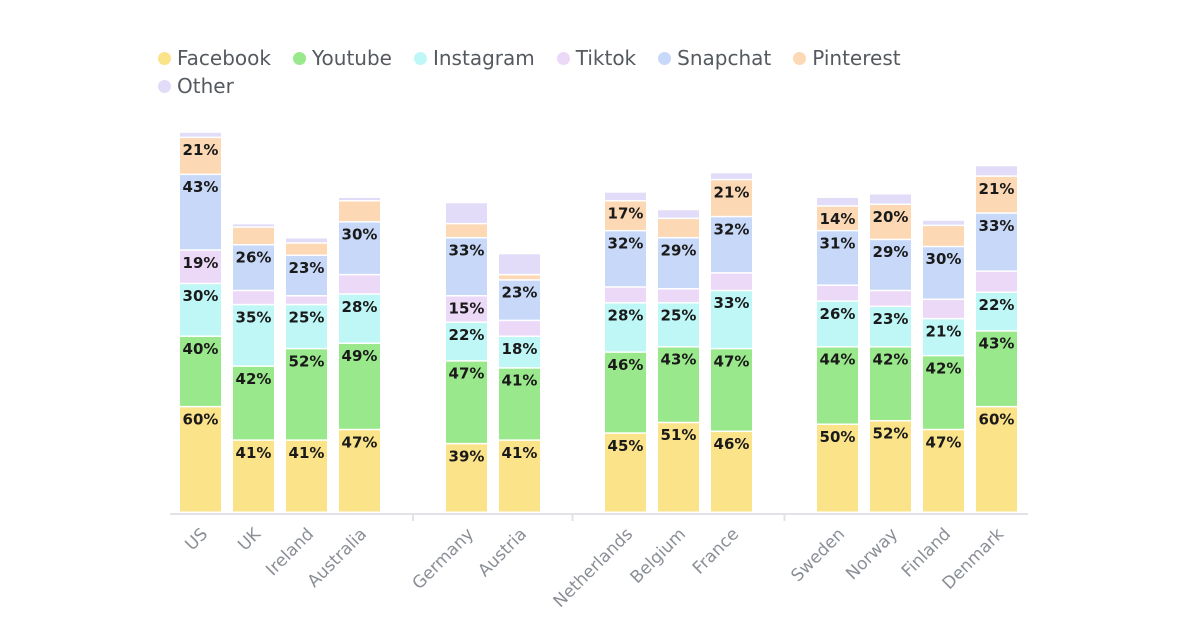 Image resolution: width=1200 pixels, height=628 pixels. Describe the element at coordinates (502, 552) in the screenshot. I see `x-tick-label-austria: Austria` at that location.